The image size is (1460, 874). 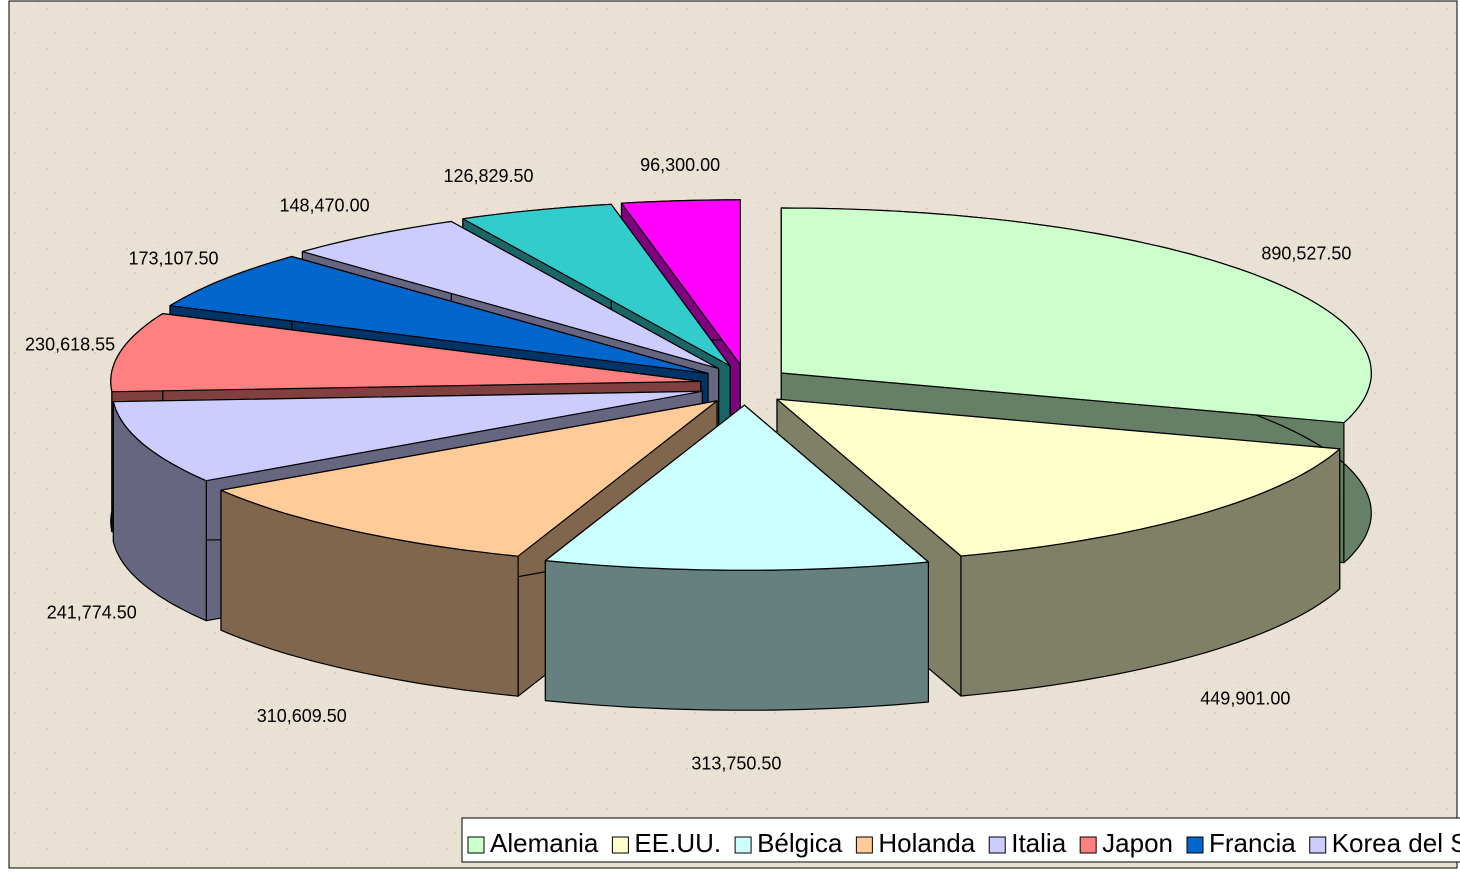 What do you see at coordinates (736, 764) in the screenshot?
I see `data-label: 313,750.50` at bounding box center [736, 764].